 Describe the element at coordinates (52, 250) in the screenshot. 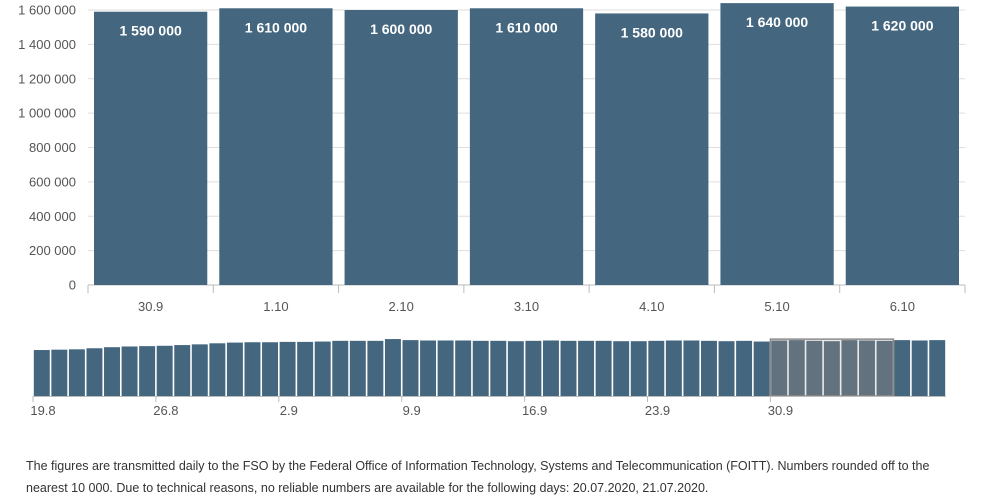

I see `y-tick-label: 200 000` at that location.